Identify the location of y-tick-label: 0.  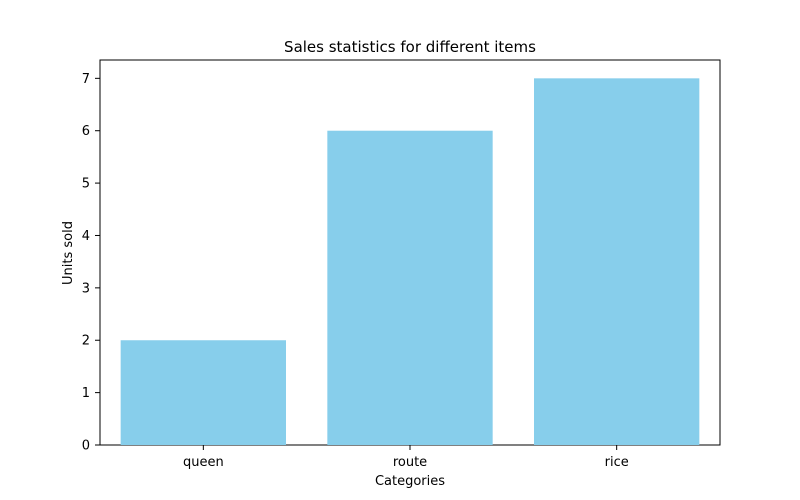
(86, 446).